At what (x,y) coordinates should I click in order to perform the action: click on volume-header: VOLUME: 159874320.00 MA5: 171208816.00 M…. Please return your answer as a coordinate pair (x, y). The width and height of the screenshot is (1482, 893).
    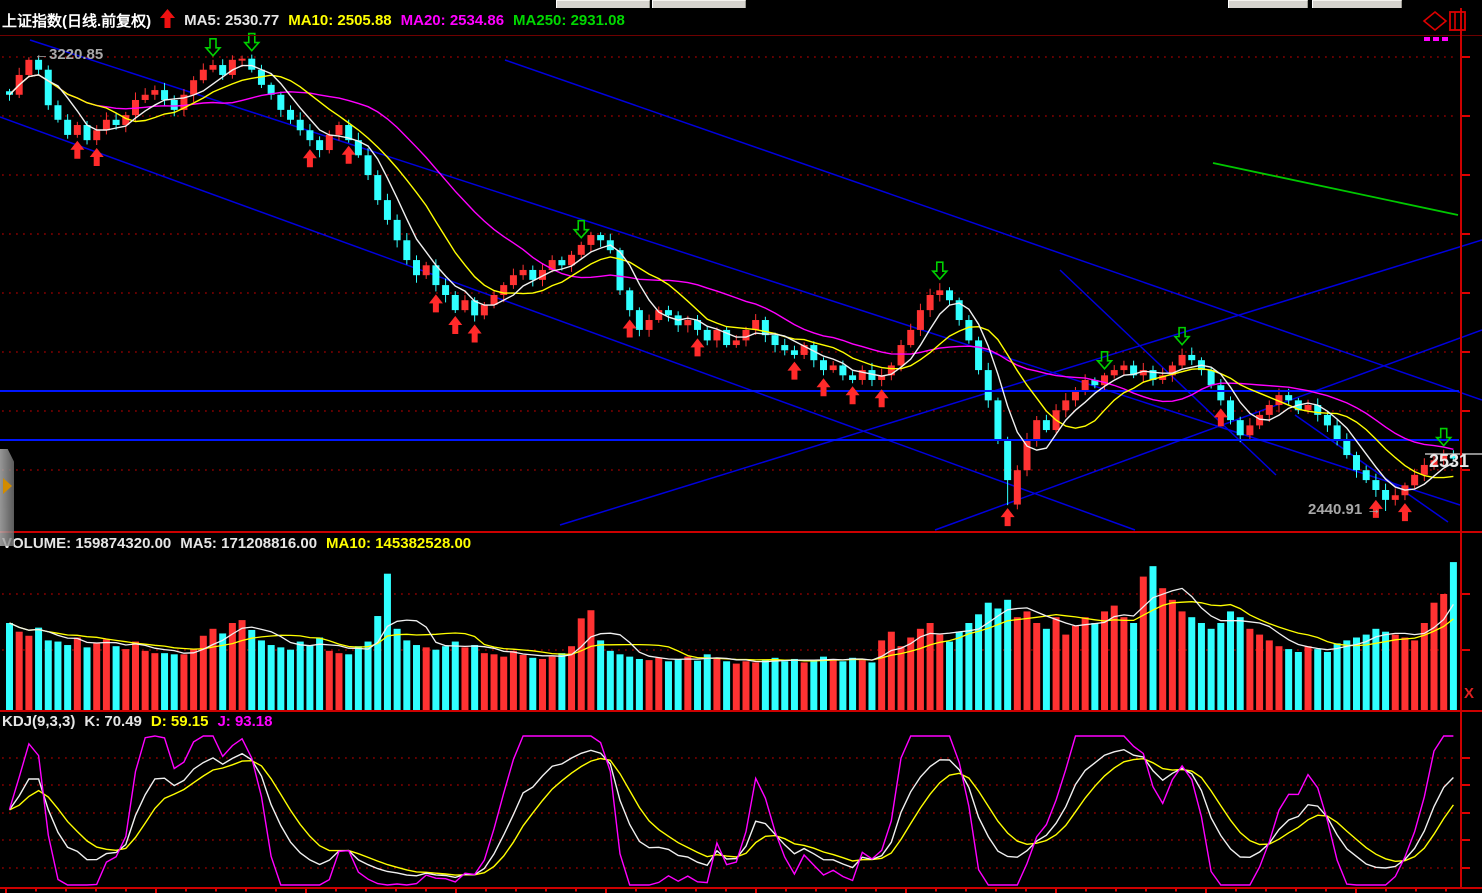
    Looking at the image, I should click on (236, 543).